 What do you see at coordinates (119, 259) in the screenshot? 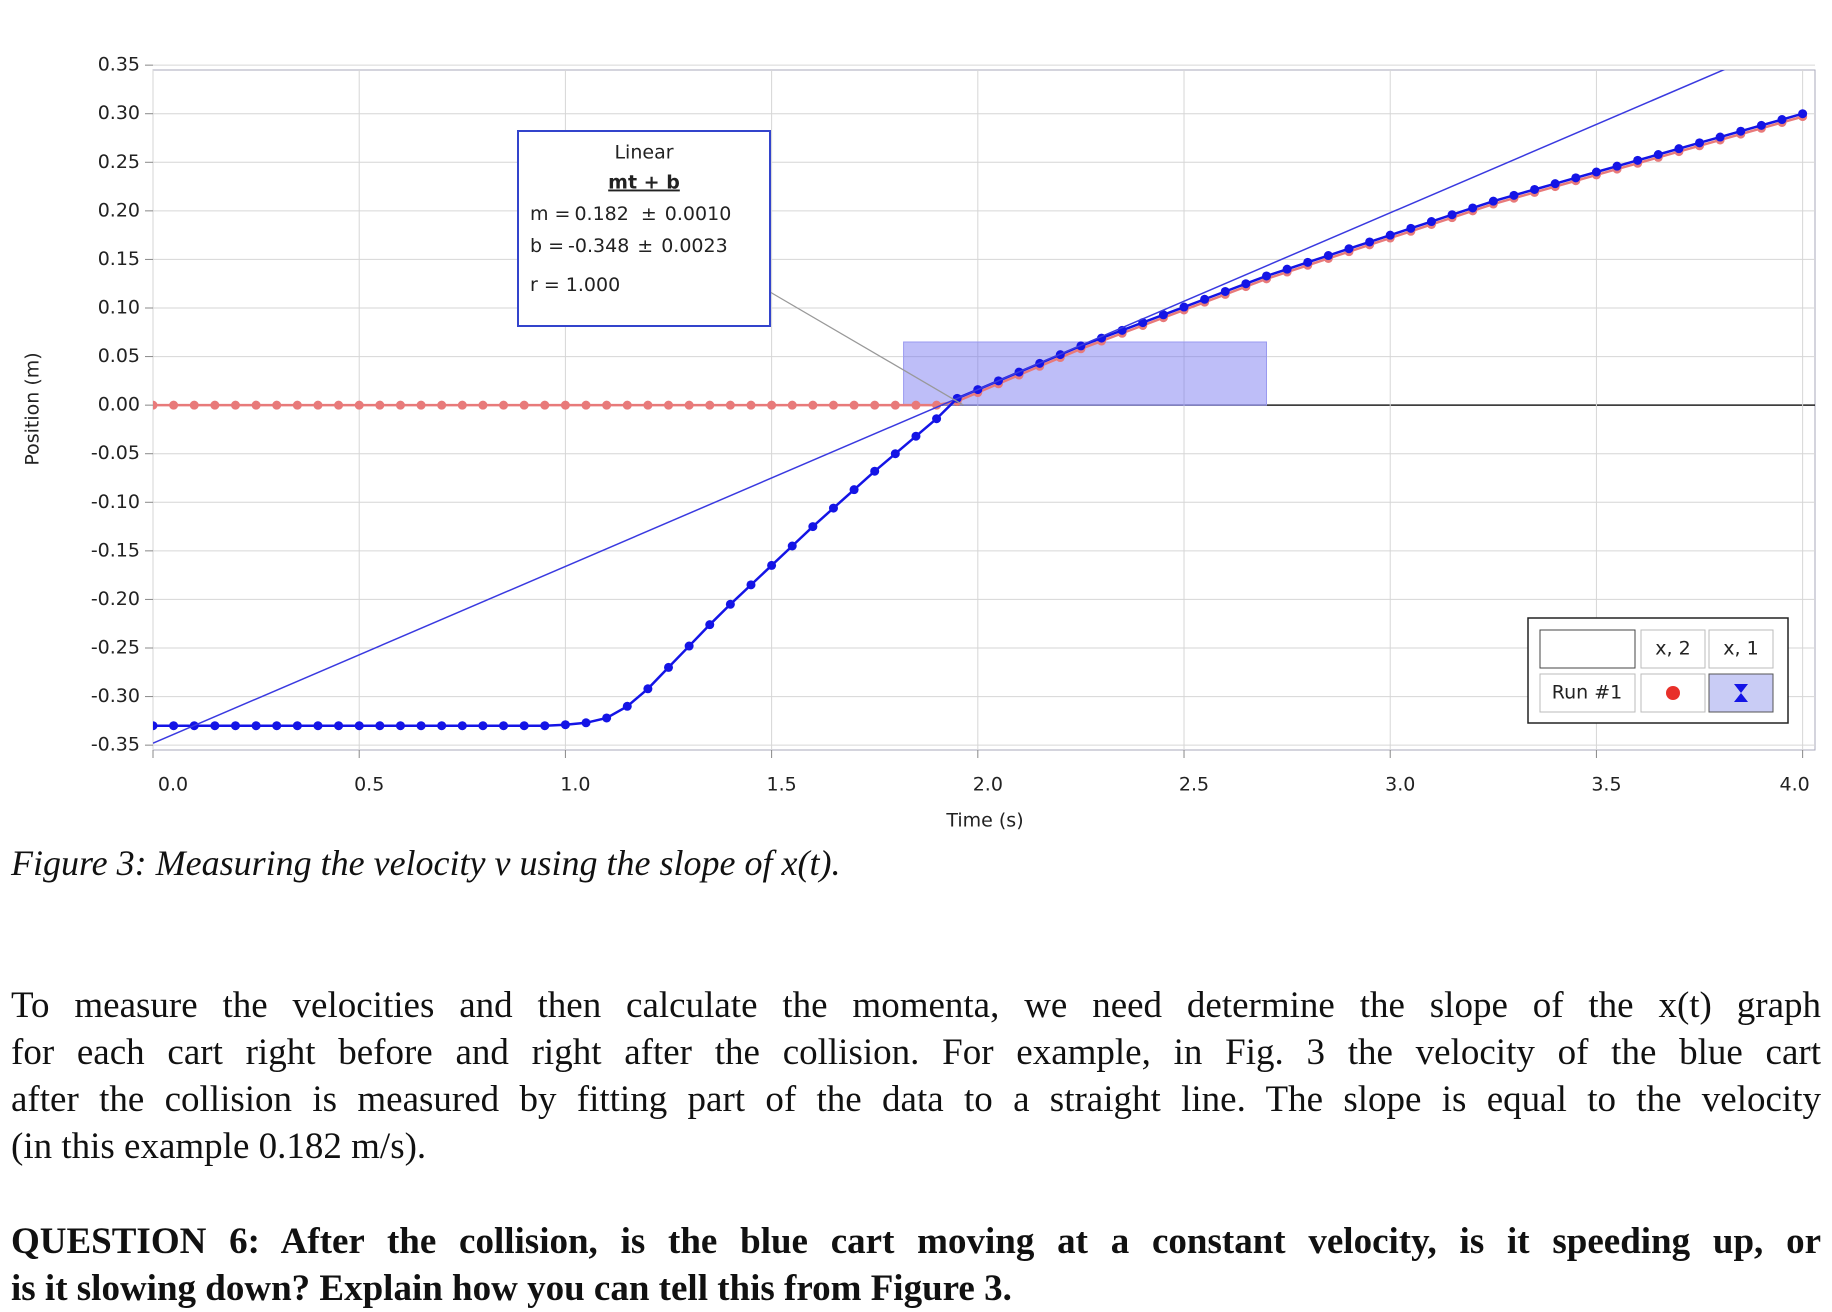
I see `y-tick-label: 0.15` at bounding box center [119, 259].